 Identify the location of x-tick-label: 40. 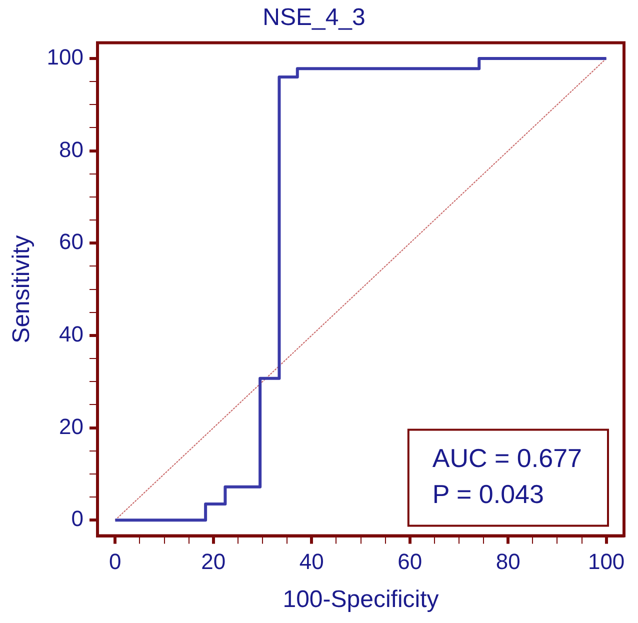
(311, 561).